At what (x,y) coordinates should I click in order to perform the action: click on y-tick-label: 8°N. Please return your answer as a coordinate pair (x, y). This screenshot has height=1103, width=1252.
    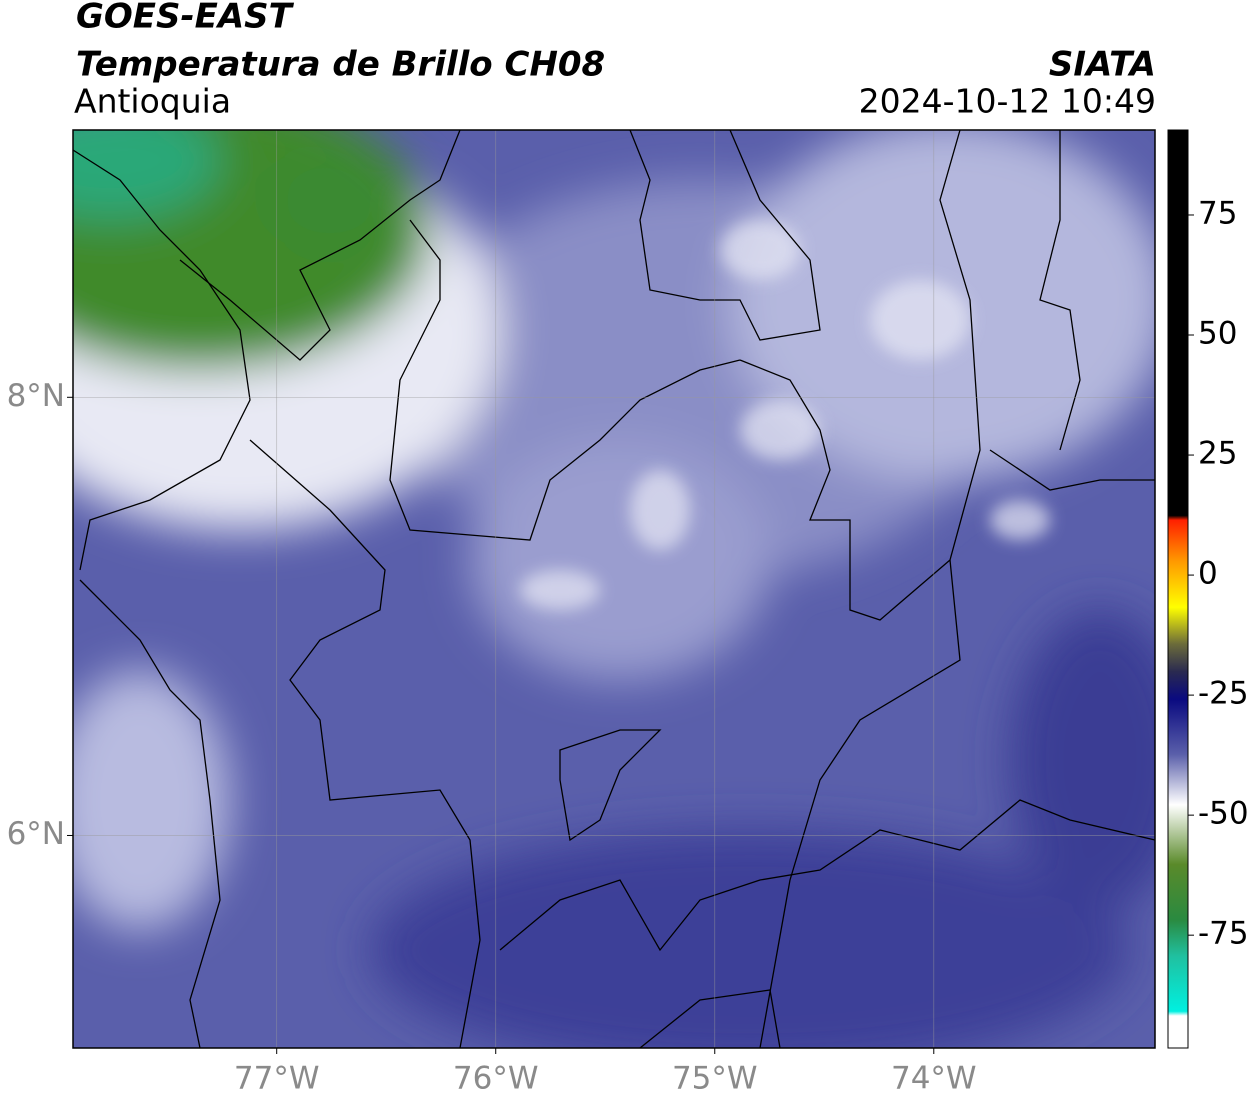
    Looking at the image, I should click on (36, 396).